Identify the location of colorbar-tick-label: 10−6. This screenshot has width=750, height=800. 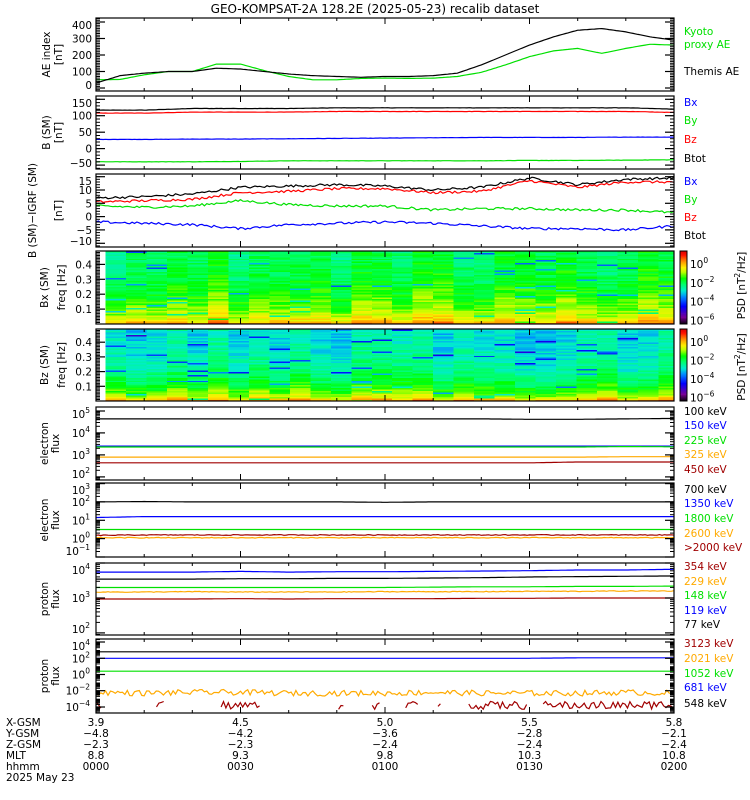
(702, 396).